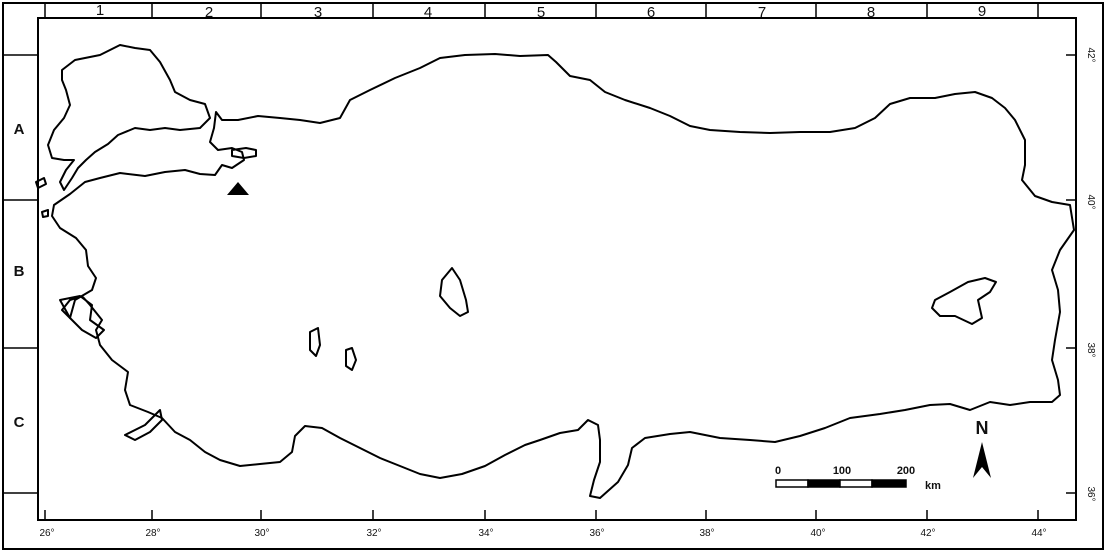 This screenshot has height=552, width=1106. What do you see at coordinates (541, 515) in the screenshot?
I see `bottom-lon-ticks` at bounding box center [541, 515].